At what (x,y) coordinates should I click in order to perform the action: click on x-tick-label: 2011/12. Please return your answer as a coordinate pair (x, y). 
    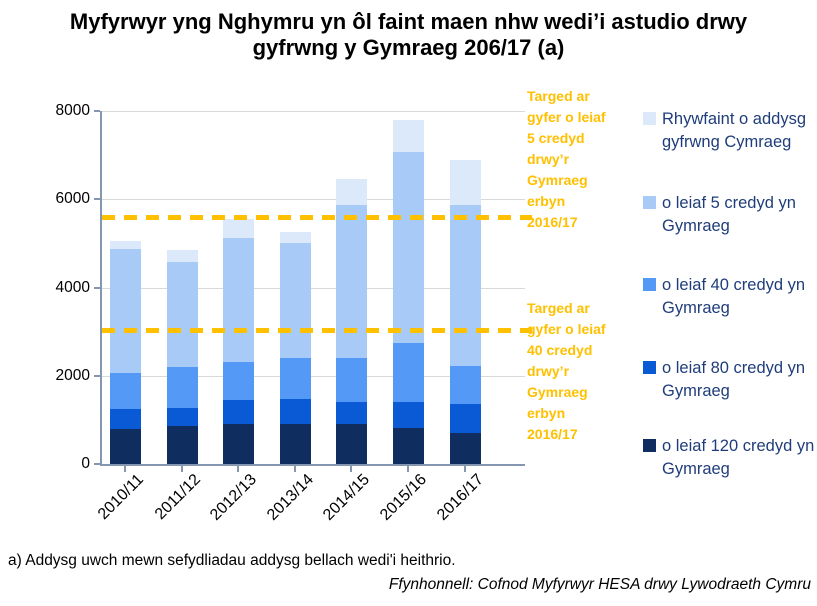
    Looking at the image, I should click on (177, 497).